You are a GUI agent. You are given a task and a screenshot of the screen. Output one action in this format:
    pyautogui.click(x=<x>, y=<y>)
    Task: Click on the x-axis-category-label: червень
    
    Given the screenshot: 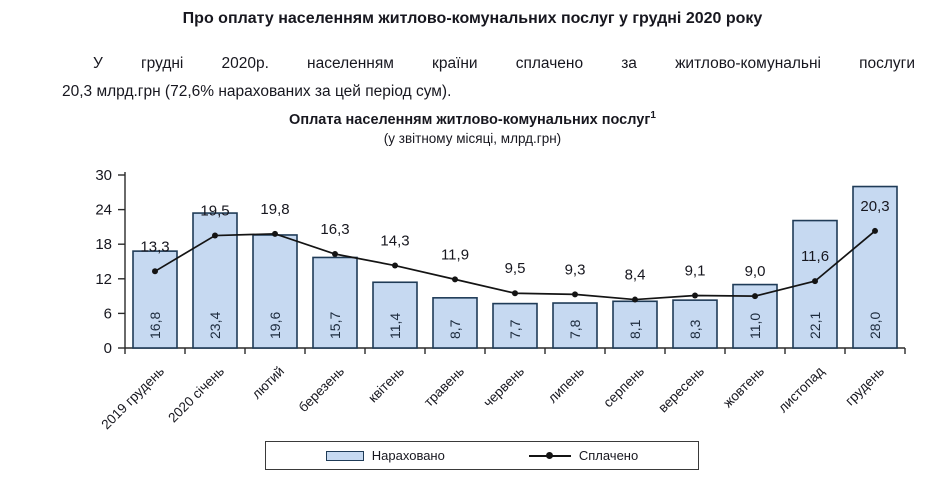 What is the action you would take?
    pyautogui.click(x=503, y=387)
    